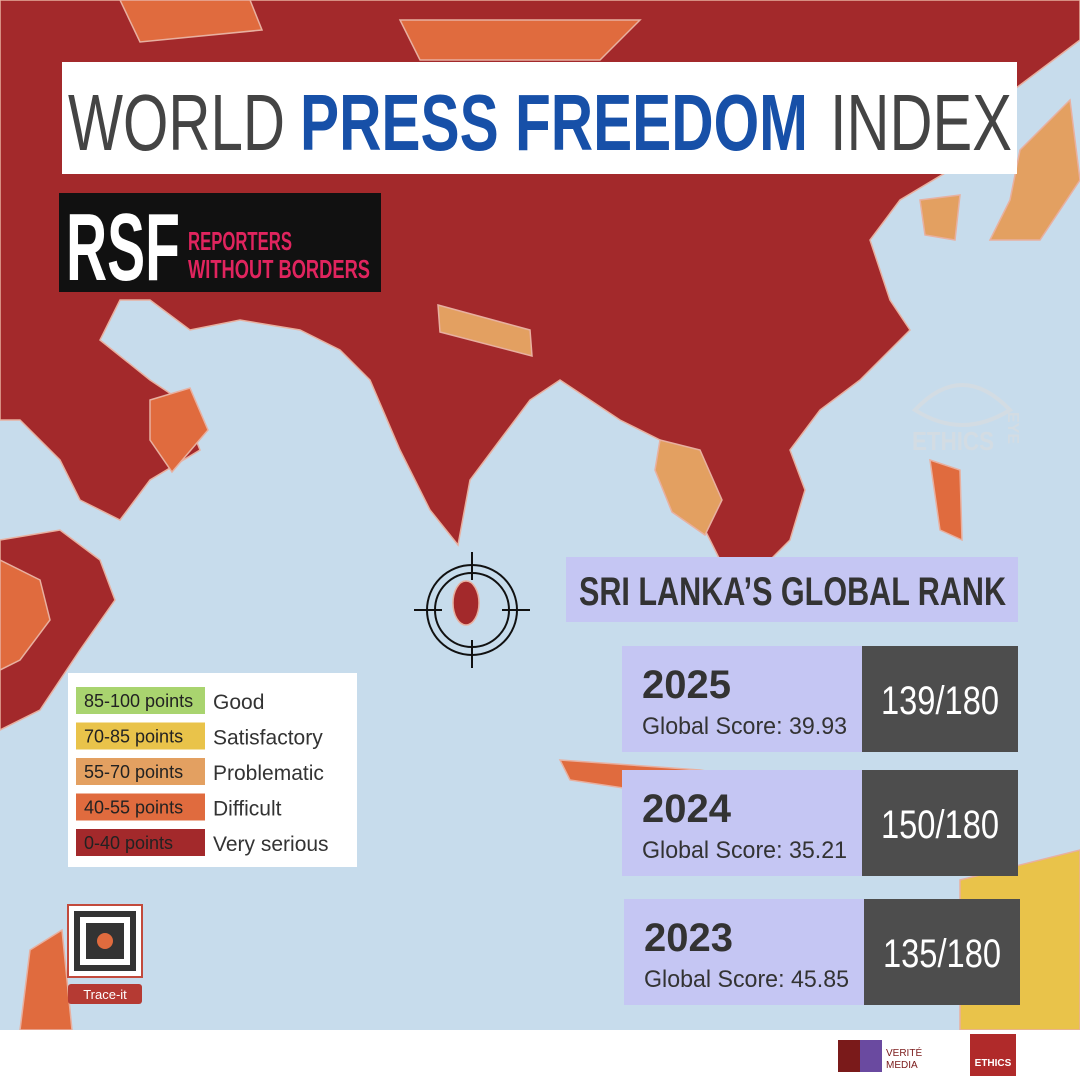  I want to click on rank-value: 150/180, so click(940, 825).